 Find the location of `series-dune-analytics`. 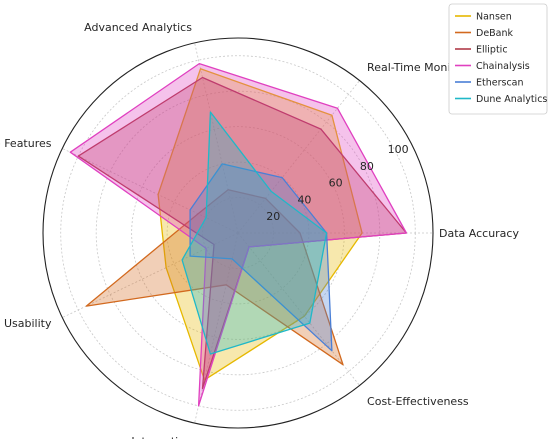

series-dune-analytics is located at coordinates (254, 233).